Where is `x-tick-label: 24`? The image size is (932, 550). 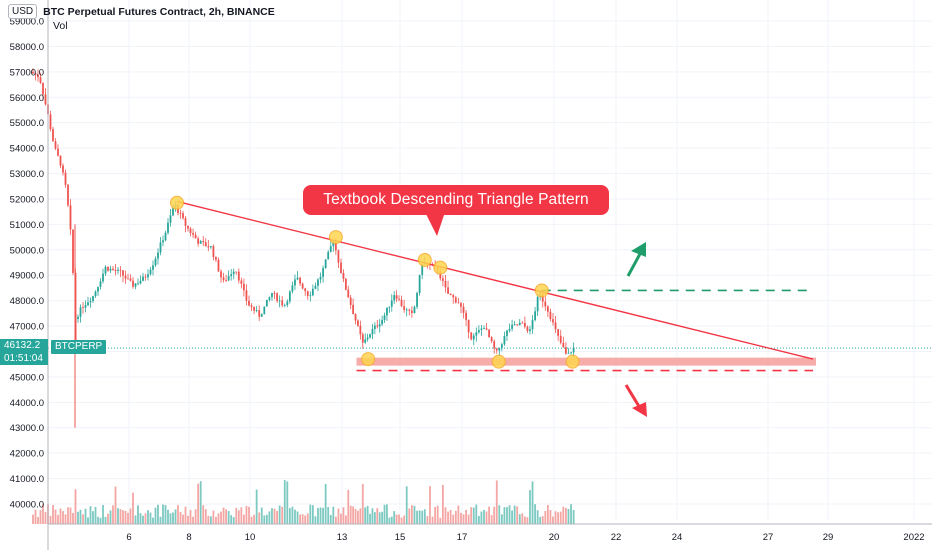 x-tick-label: 24 is located at coordinates (677, 537).